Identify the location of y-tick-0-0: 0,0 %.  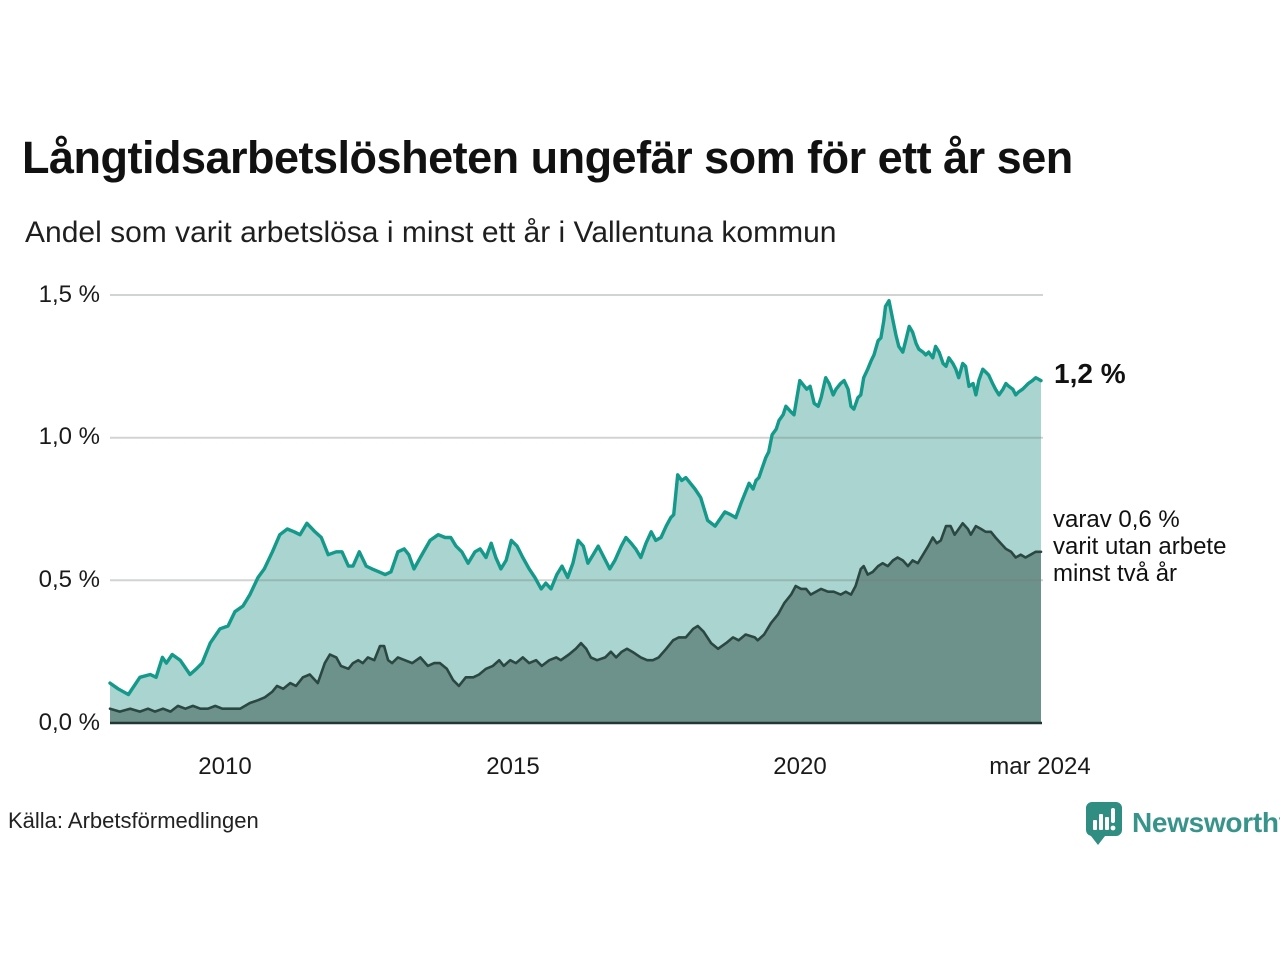
(69, 722).